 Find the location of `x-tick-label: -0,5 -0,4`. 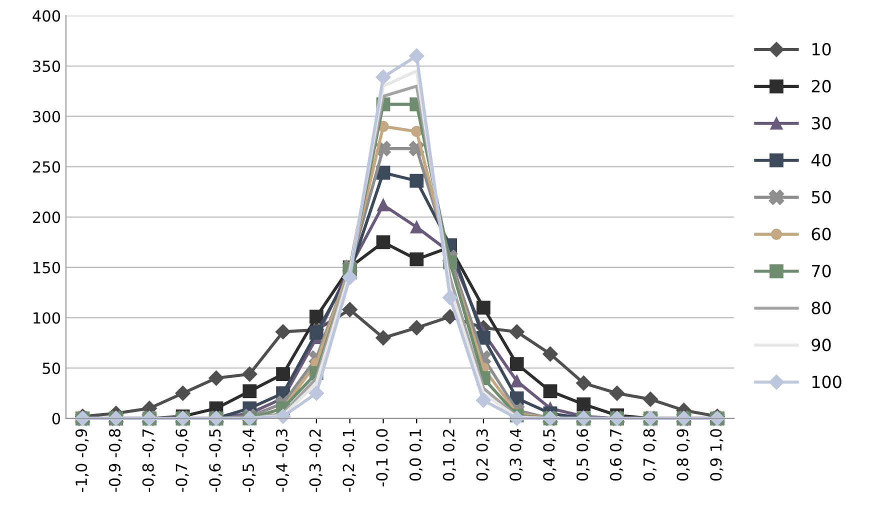

x-tick-label: -0,5 -0,4 is located at coordinates (249, 460).